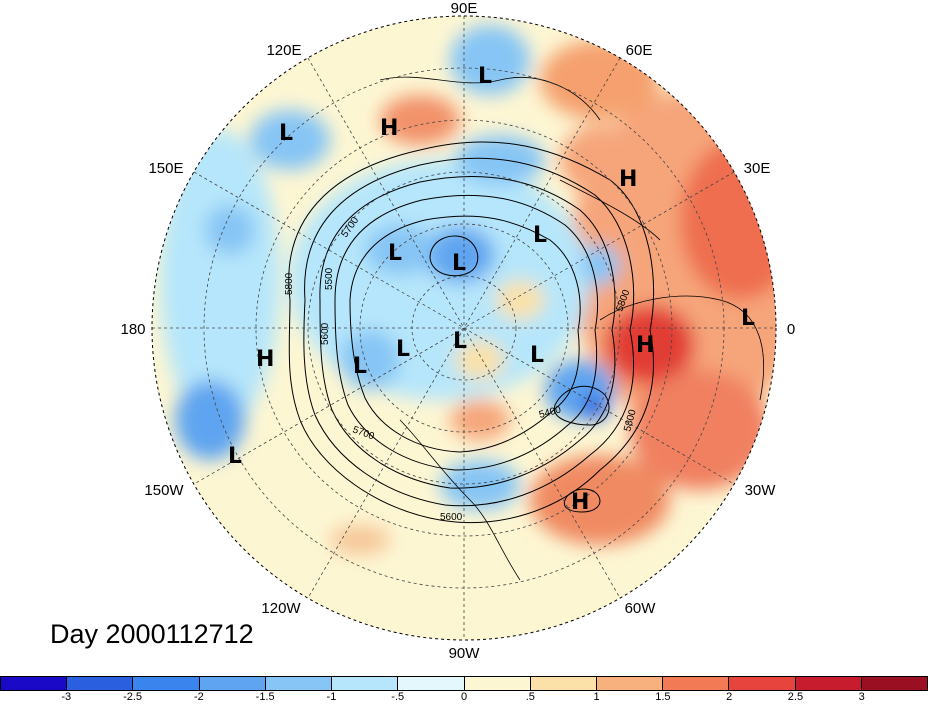 The height and width of the screenshot is (704, 928). What do you see at coordinates (530, 697) in the screenshot?
I see `colorbar-tick-label: .5` at bounding box center [530, 697].